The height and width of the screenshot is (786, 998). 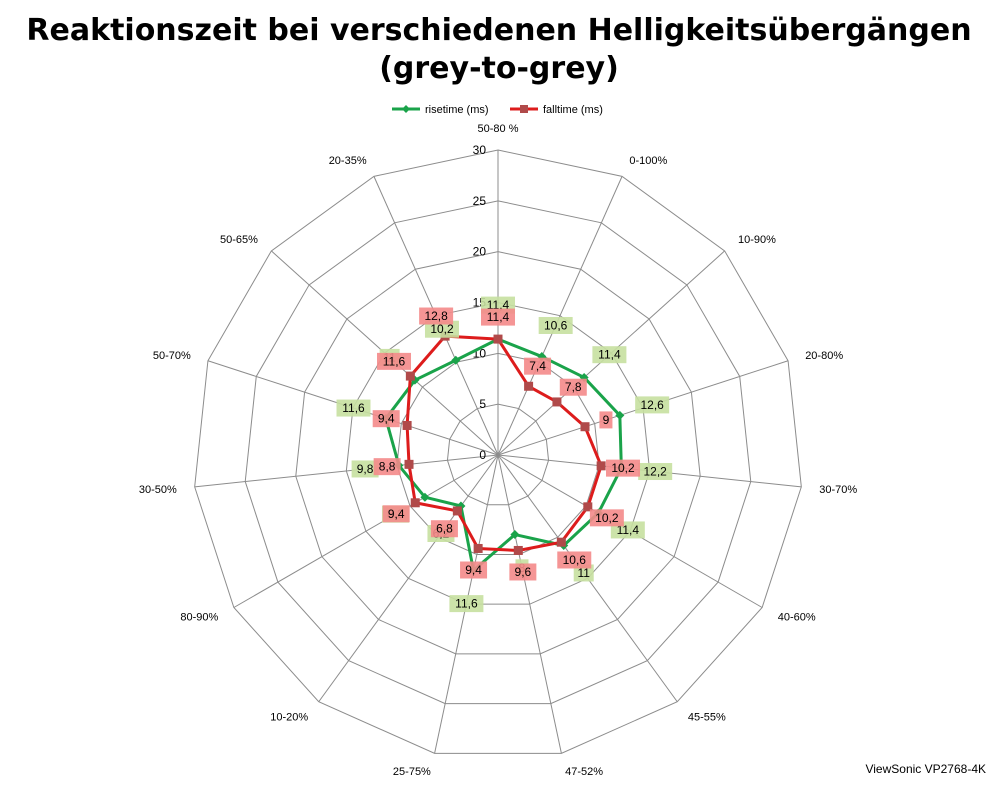 What do you see at coordinates (925, 769) in the screenshot?
I see `credit-text: ViewSonic VP2768-4K` at bounding box center [925, 769].